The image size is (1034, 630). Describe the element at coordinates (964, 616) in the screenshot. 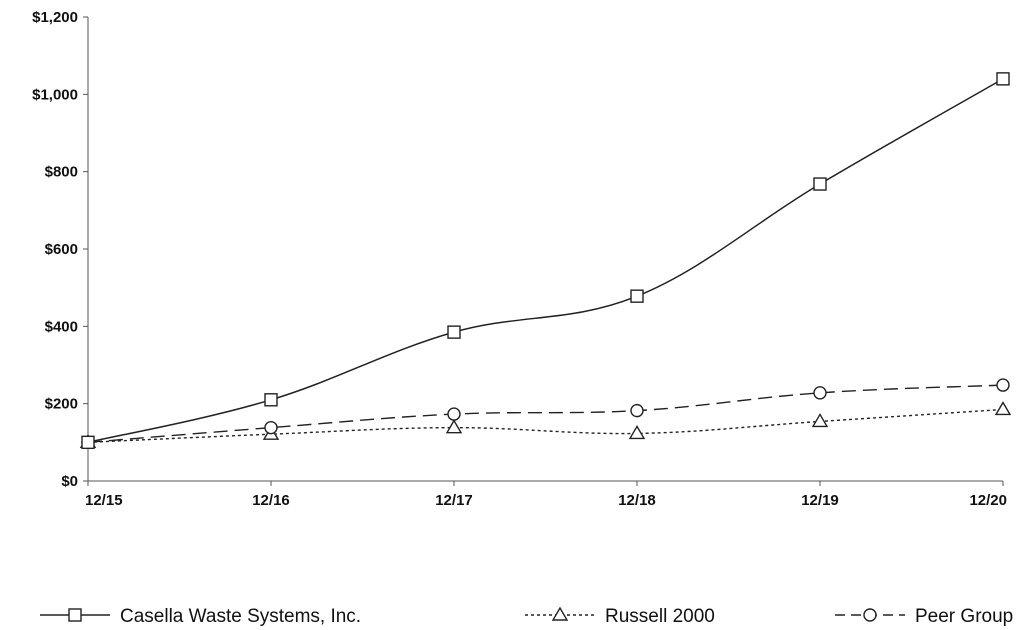

I see `legend-label: Peer Group` at that location.